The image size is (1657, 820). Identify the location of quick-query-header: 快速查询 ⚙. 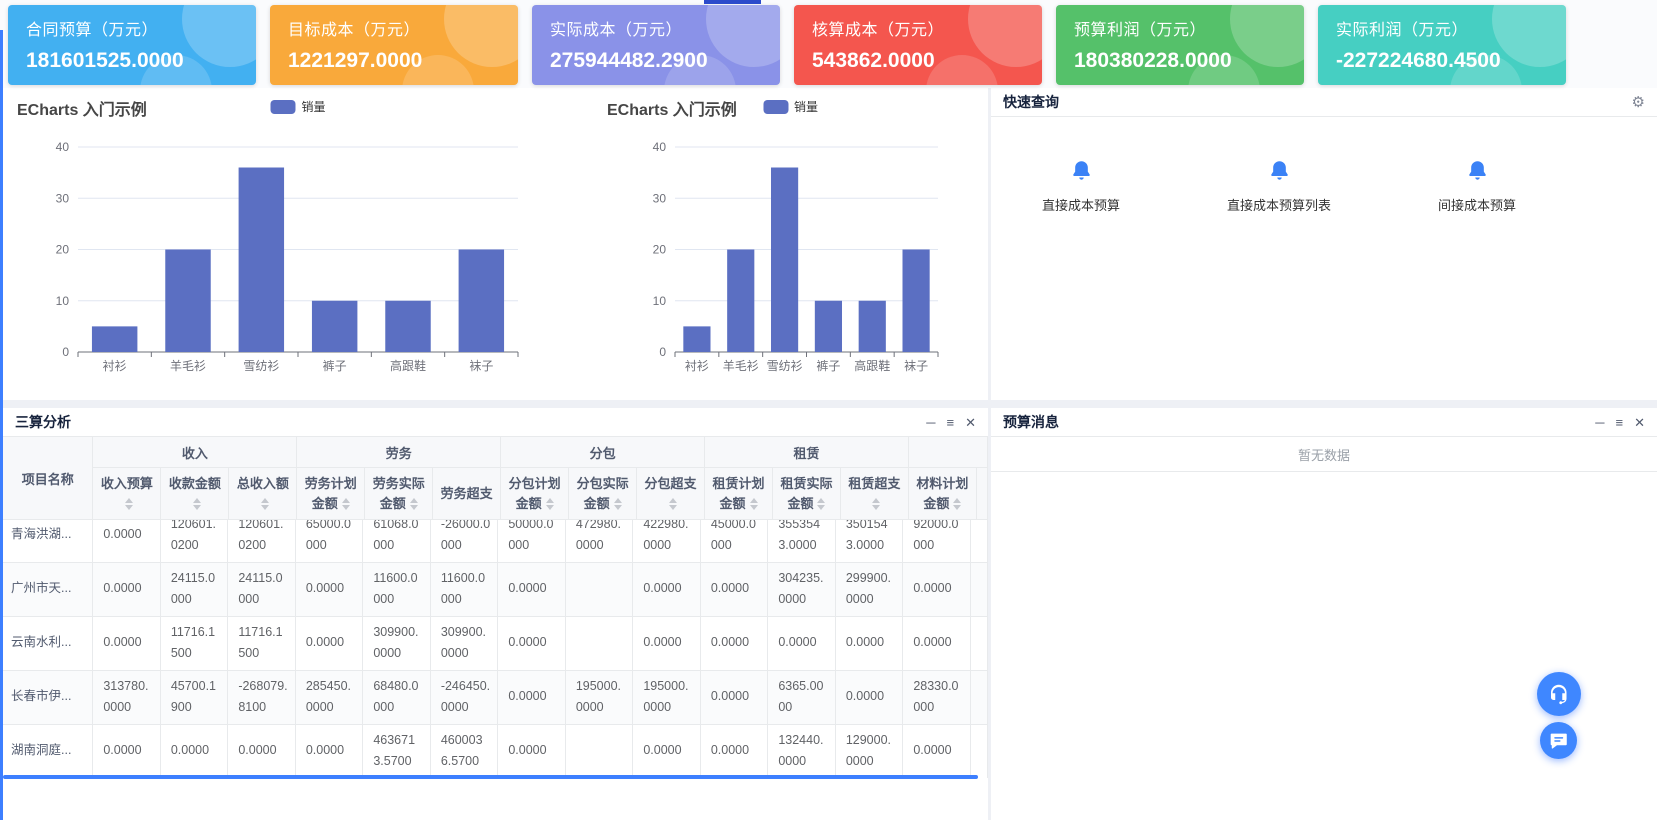
(1324, 102).